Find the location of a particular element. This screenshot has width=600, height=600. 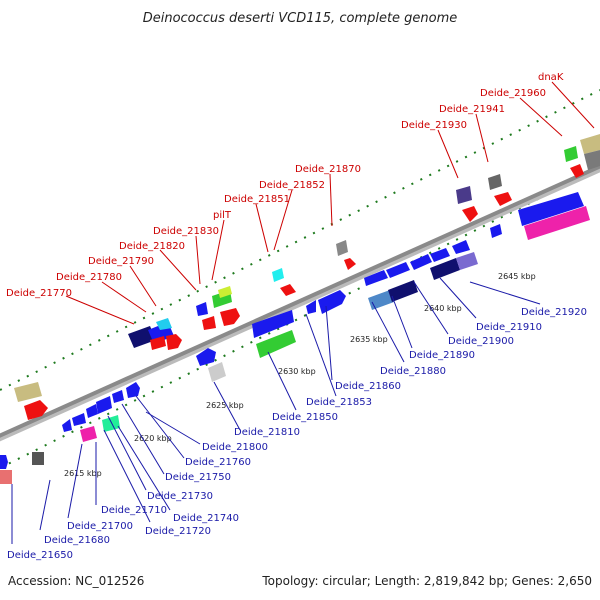

gene-label: Deide_21820 is located at coordinates (152, 246).